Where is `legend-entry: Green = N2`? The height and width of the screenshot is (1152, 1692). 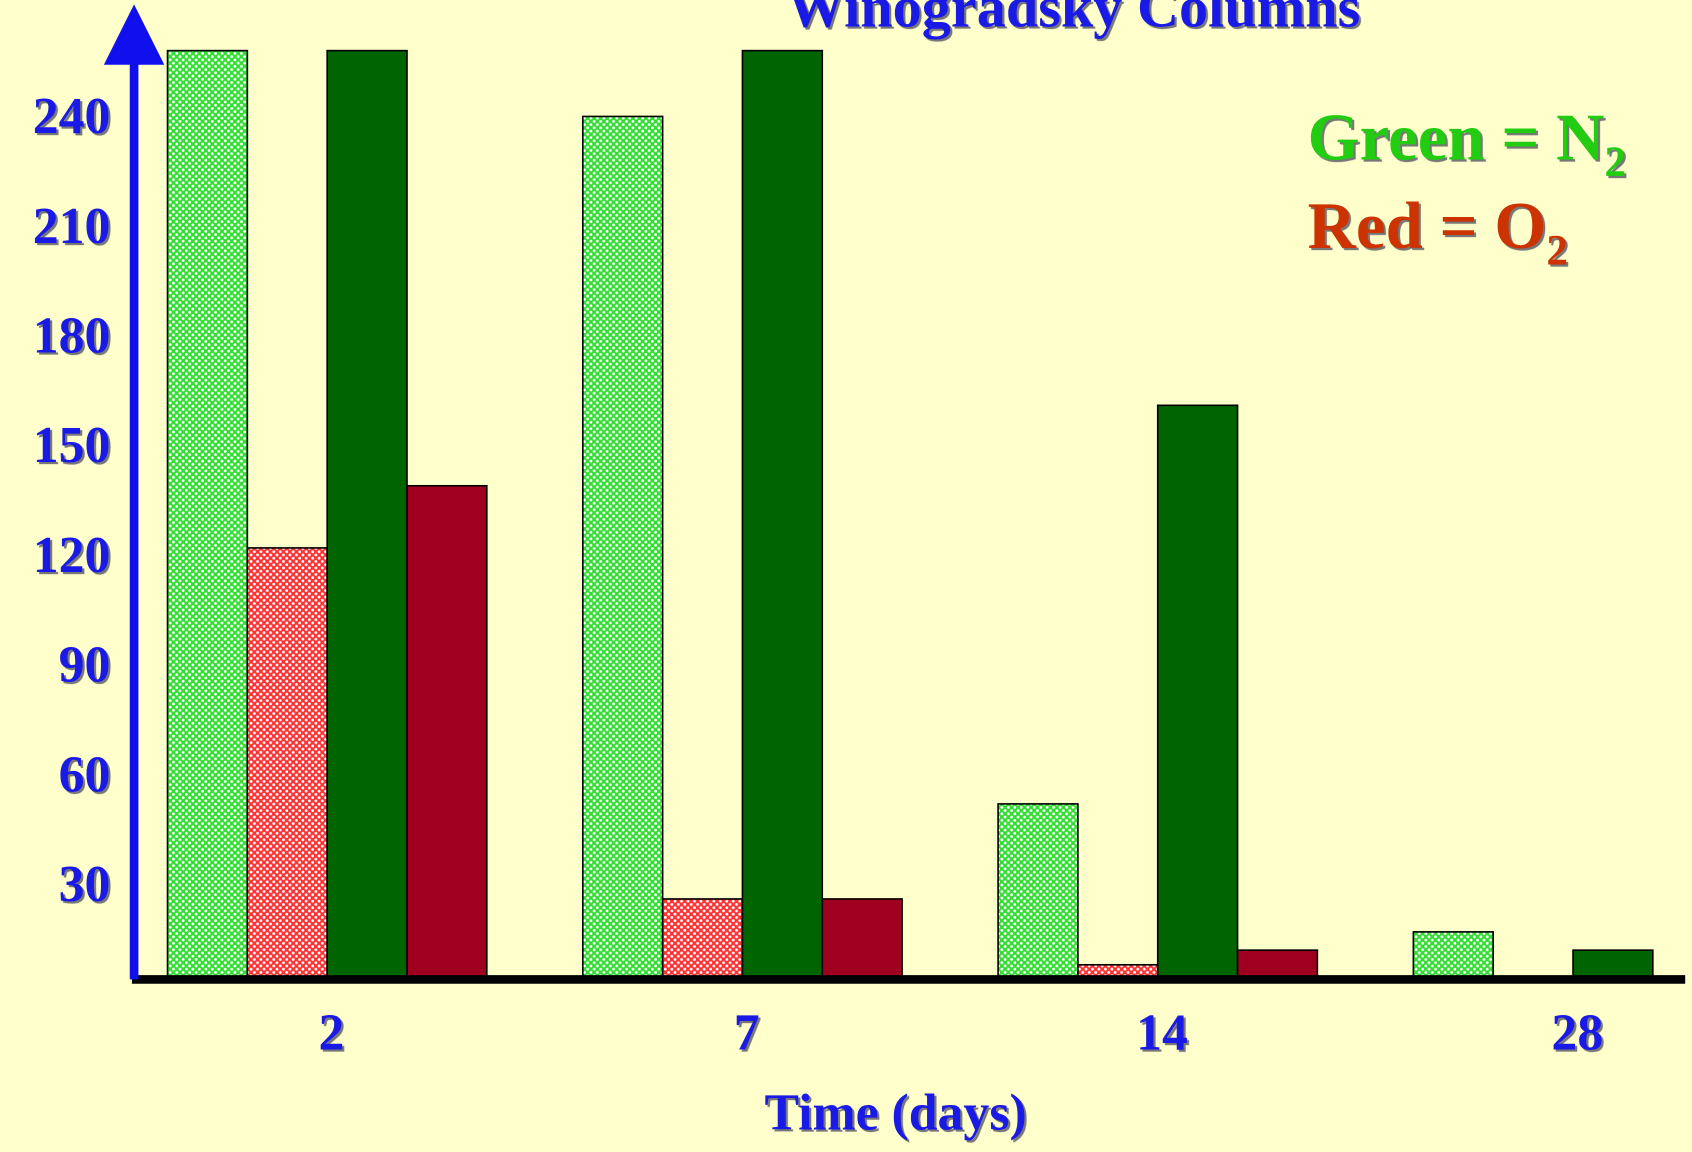
legend-entry: Green = N2 is located at coordinates (1467, 143).